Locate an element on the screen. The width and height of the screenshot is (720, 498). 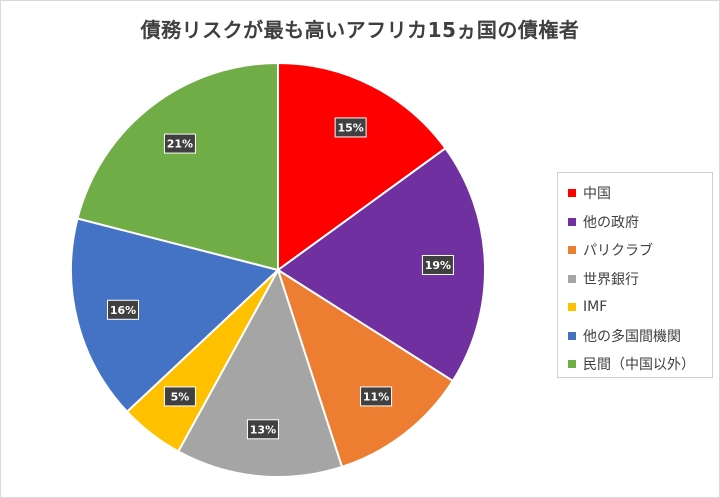
data-label-text: 13% is located at coordinates (263, 429).